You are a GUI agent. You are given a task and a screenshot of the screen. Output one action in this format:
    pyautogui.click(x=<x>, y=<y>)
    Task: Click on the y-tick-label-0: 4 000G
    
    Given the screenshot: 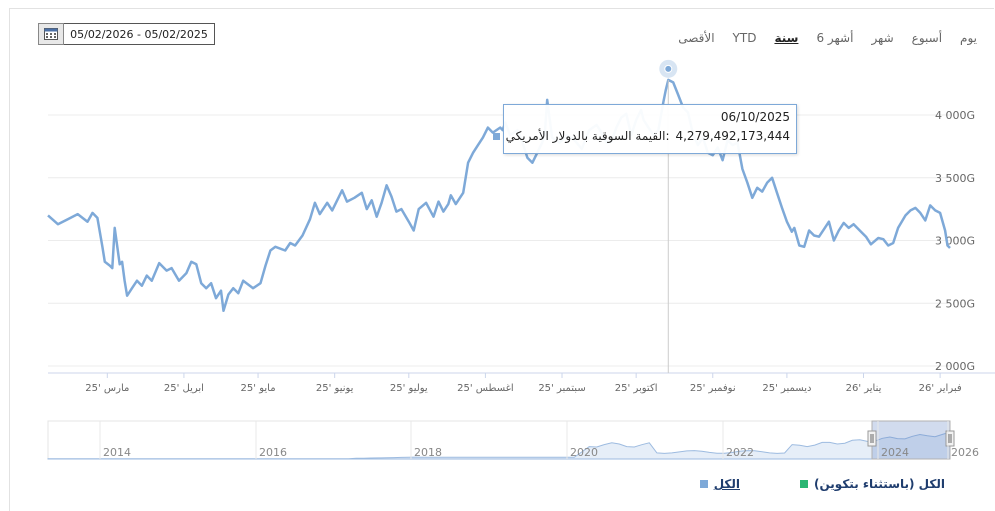 What is the action you would take?
    pyautogui.click(x=955, y=115)
    